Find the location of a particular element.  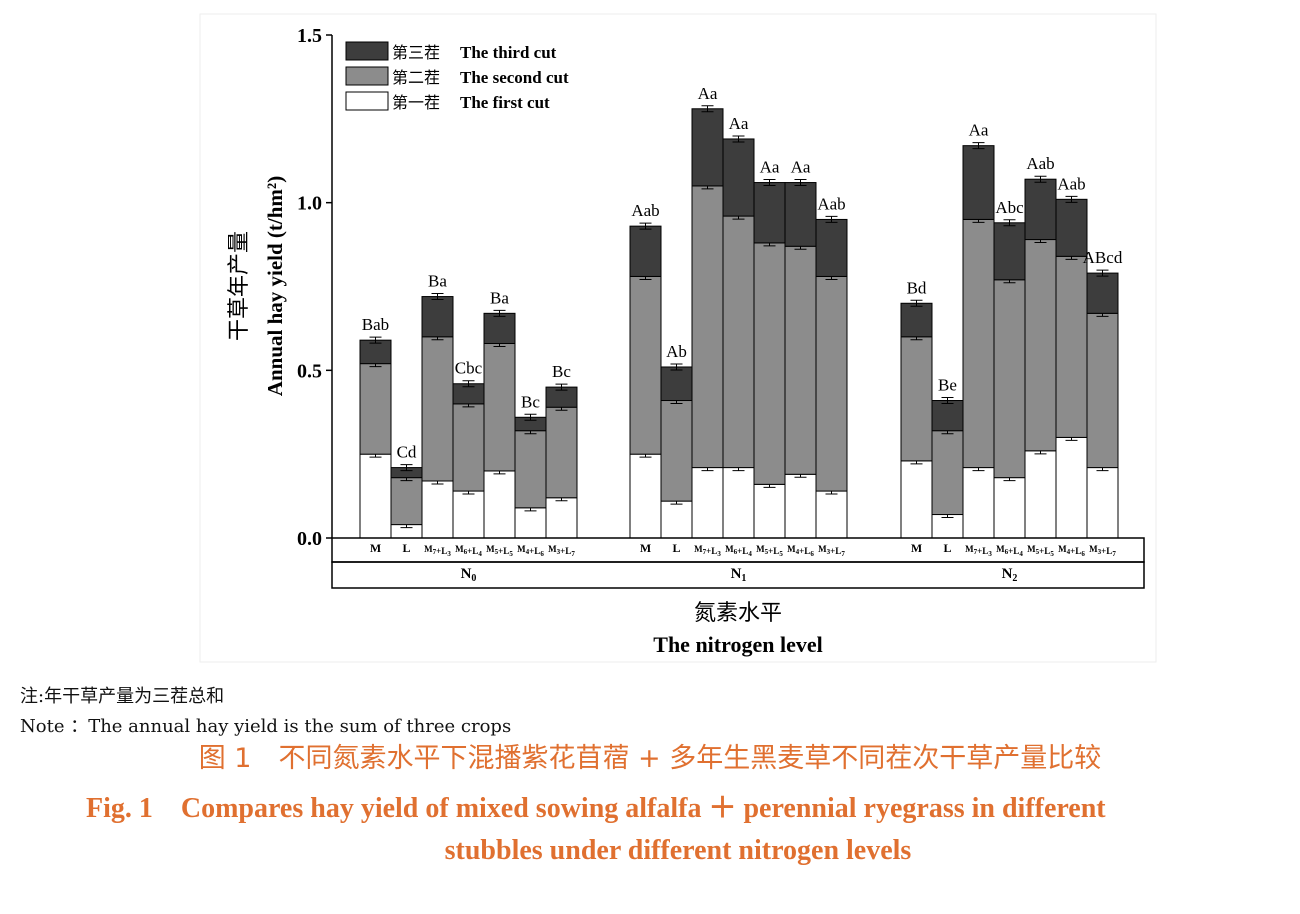

x-axis-group-row is located at coordinates (738, 575).